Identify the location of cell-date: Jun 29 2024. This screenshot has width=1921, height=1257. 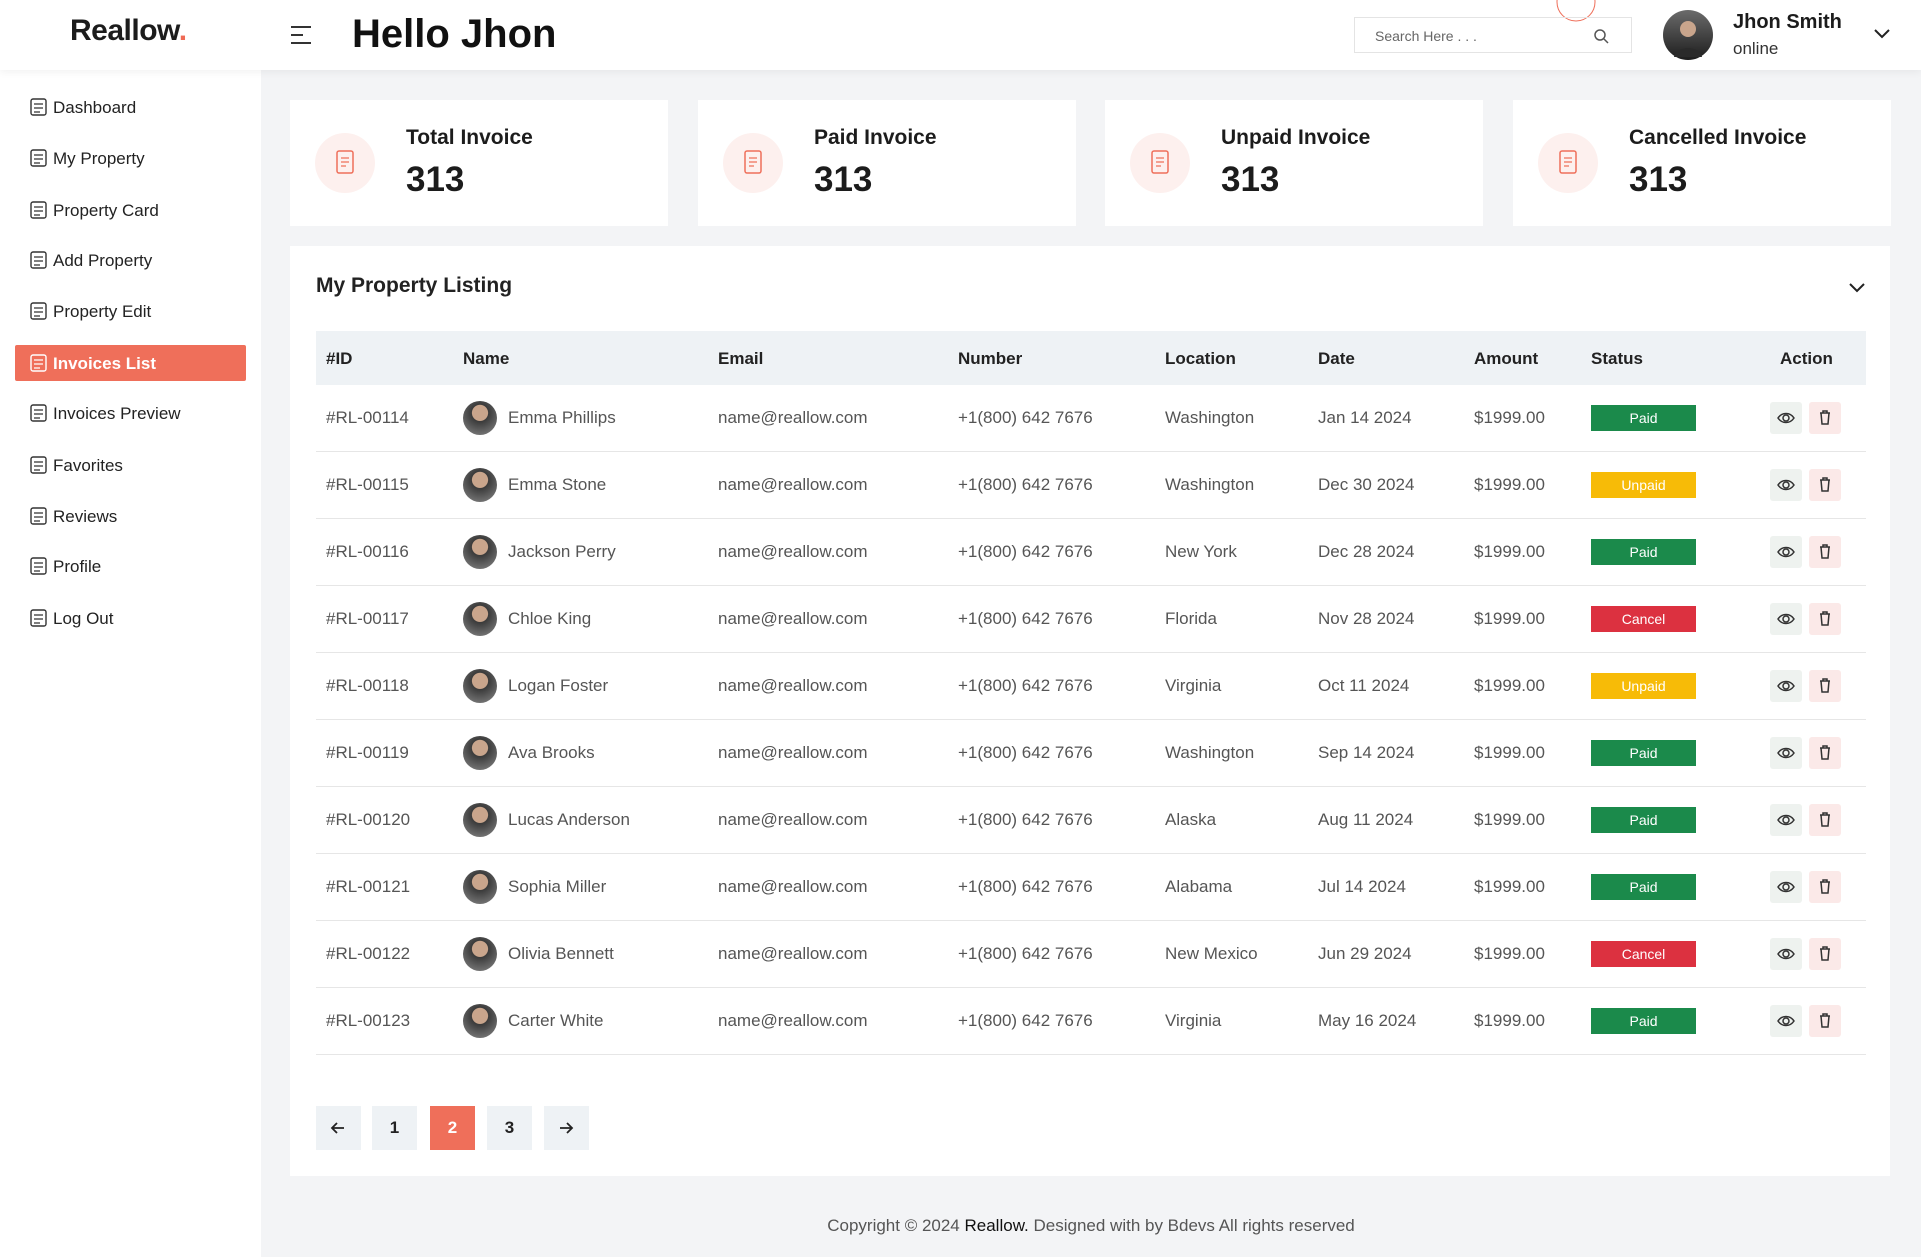
(1365, 953).